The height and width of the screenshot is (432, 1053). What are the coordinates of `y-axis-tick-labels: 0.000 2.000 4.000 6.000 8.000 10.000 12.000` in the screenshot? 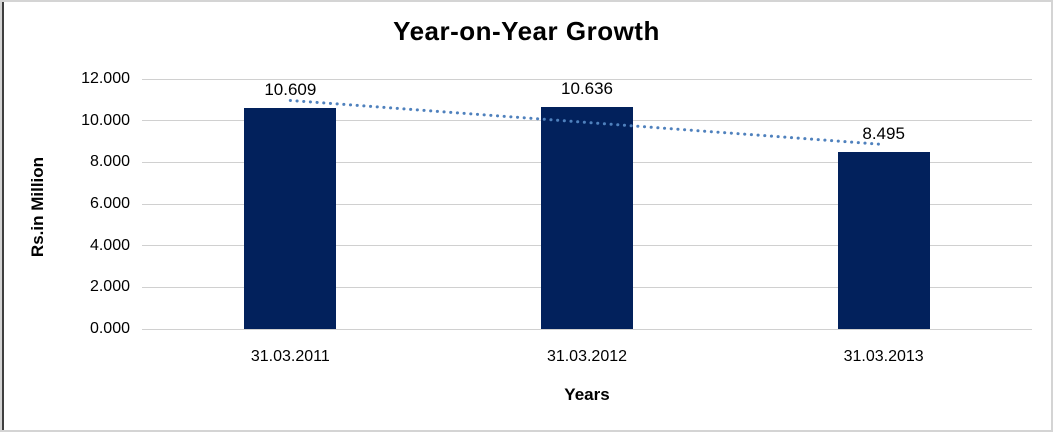 It's located at (66, 203).